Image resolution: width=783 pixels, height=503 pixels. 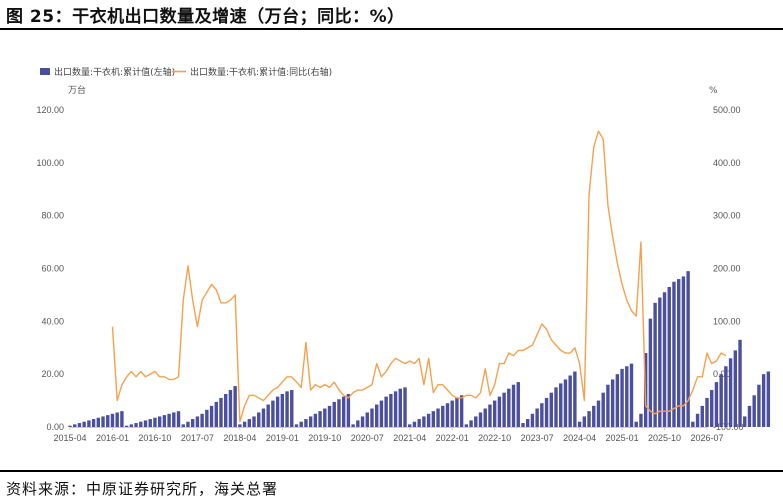 I want to click on legend-bar-label: 出口数量:干衣机:累计值(左轴), so click(x=114, y=72).